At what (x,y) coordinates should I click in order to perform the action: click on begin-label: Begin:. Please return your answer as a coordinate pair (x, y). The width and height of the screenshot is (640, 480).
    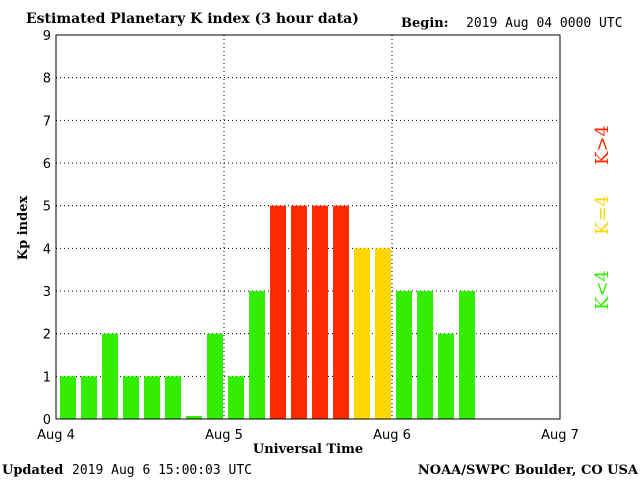
    Looking at the image, I should click on (425, 23).